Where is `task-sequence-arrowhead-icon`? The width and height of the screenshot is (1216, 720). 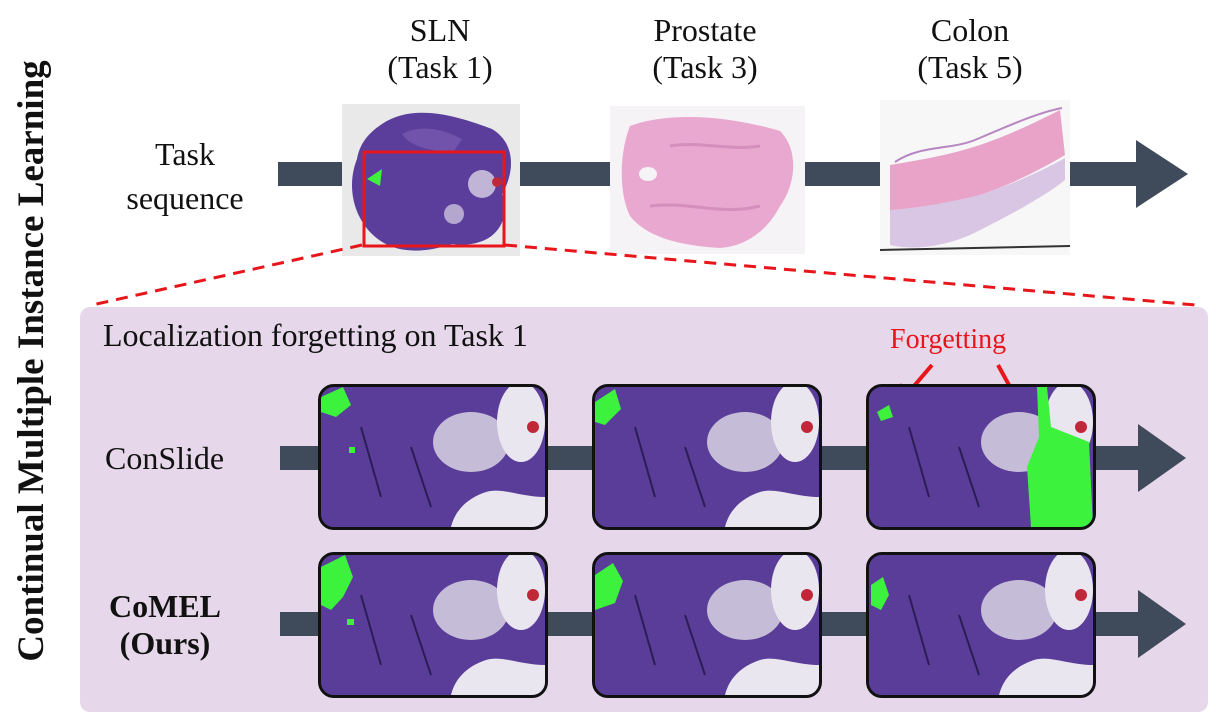
task-sequence-arrowhead-icon is located at coordinates (1162, 174).